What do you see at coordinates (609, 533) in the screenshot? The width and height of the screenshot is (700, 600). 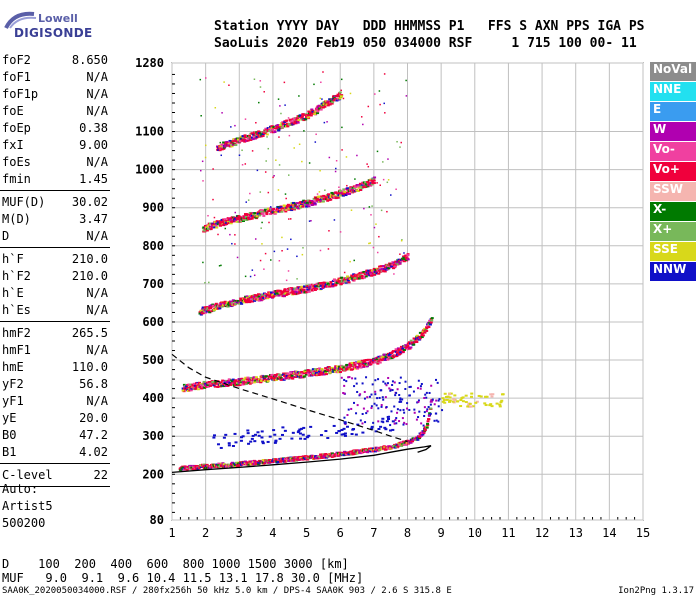 I see `x-tick-label: 14` at bounding box center [609, 533].